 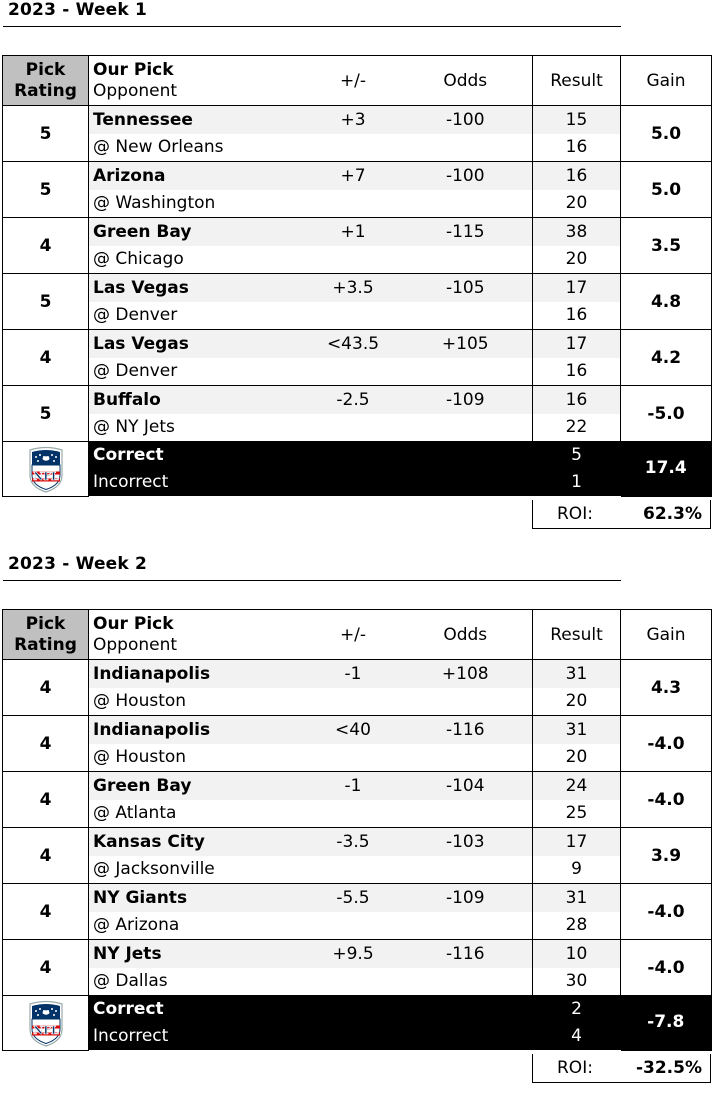 What do you see at coordinates (576, 343) in the screenshot?
I see `pick-score-team: 17` at bounding box center [576, 343].